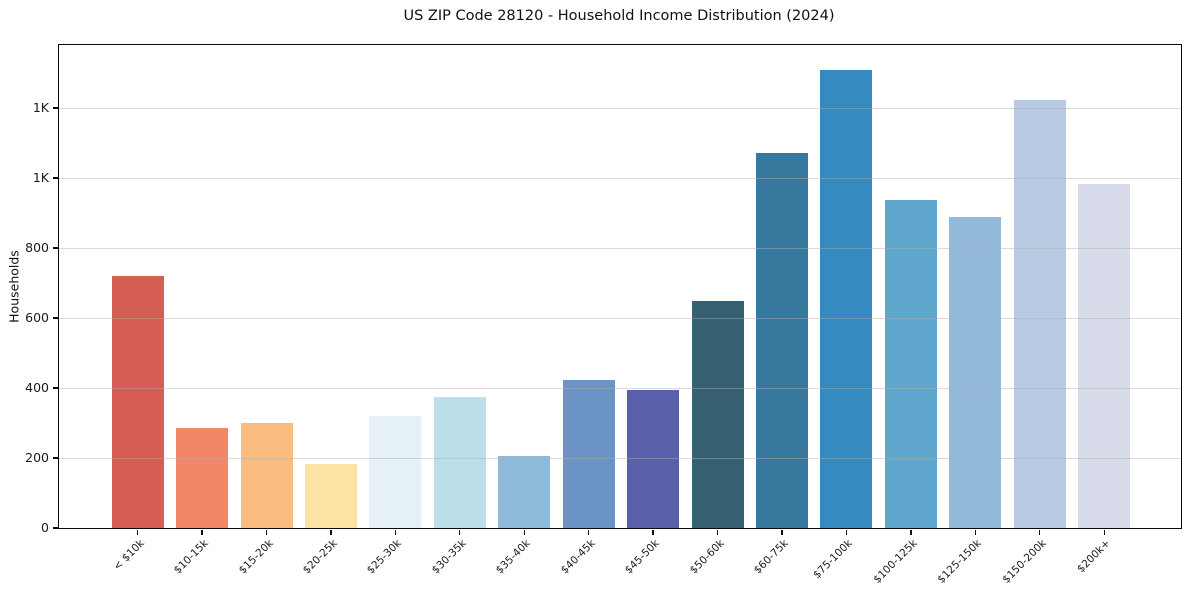  I want to click on y-tick-label: 200, so click(37, 457).